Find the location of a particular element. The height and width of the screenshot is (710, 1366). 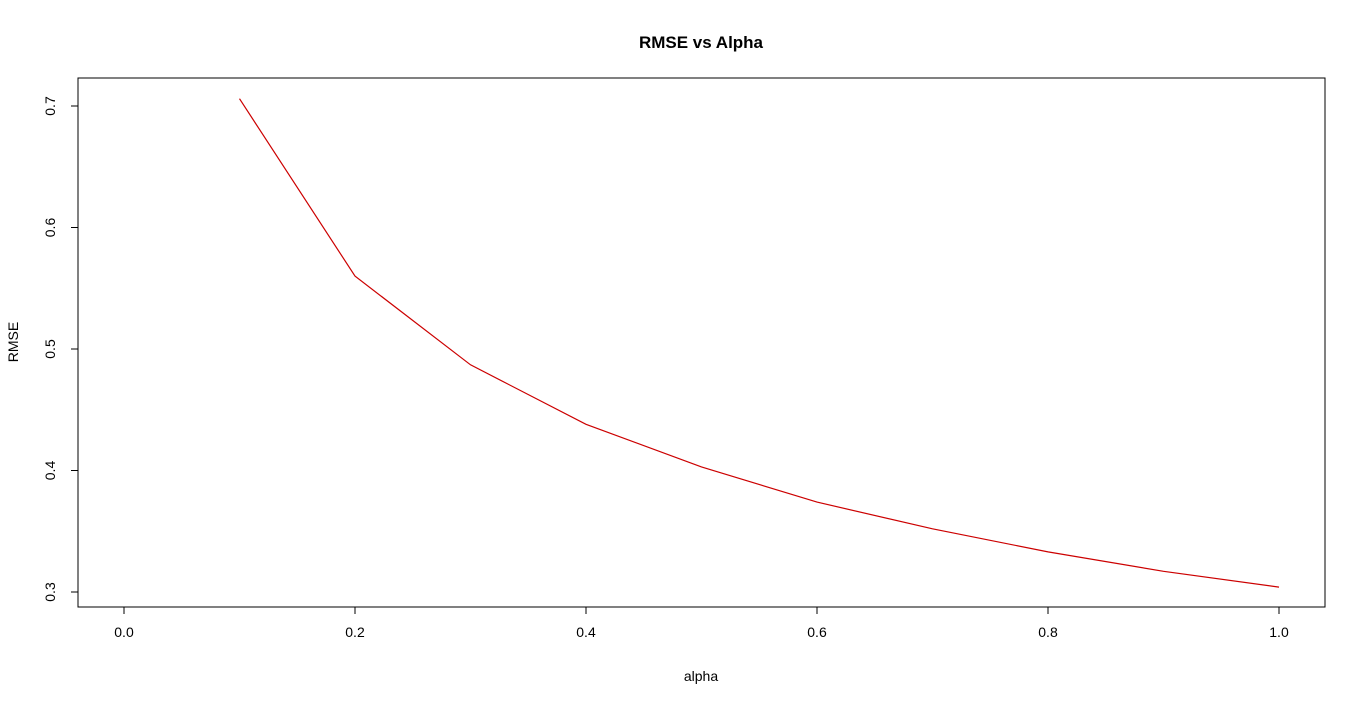

y-axis: 0.3 0.4 0.5 0.6 0.7 is located at coordinates (60, 349).